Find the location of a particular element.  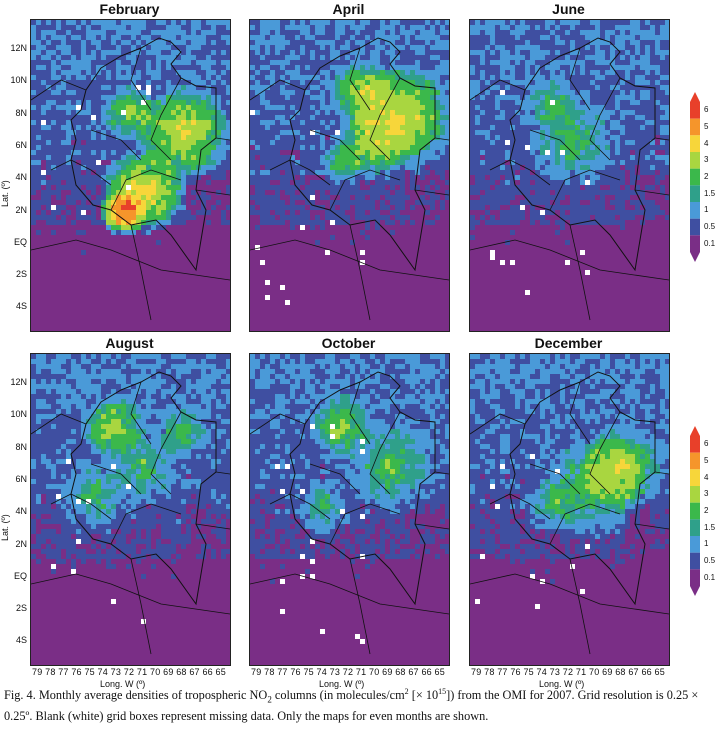

colorbar-bottom: 6 5 4 3 2 1.5 1 0.5 0.1 is located at coordinates (703, 511).